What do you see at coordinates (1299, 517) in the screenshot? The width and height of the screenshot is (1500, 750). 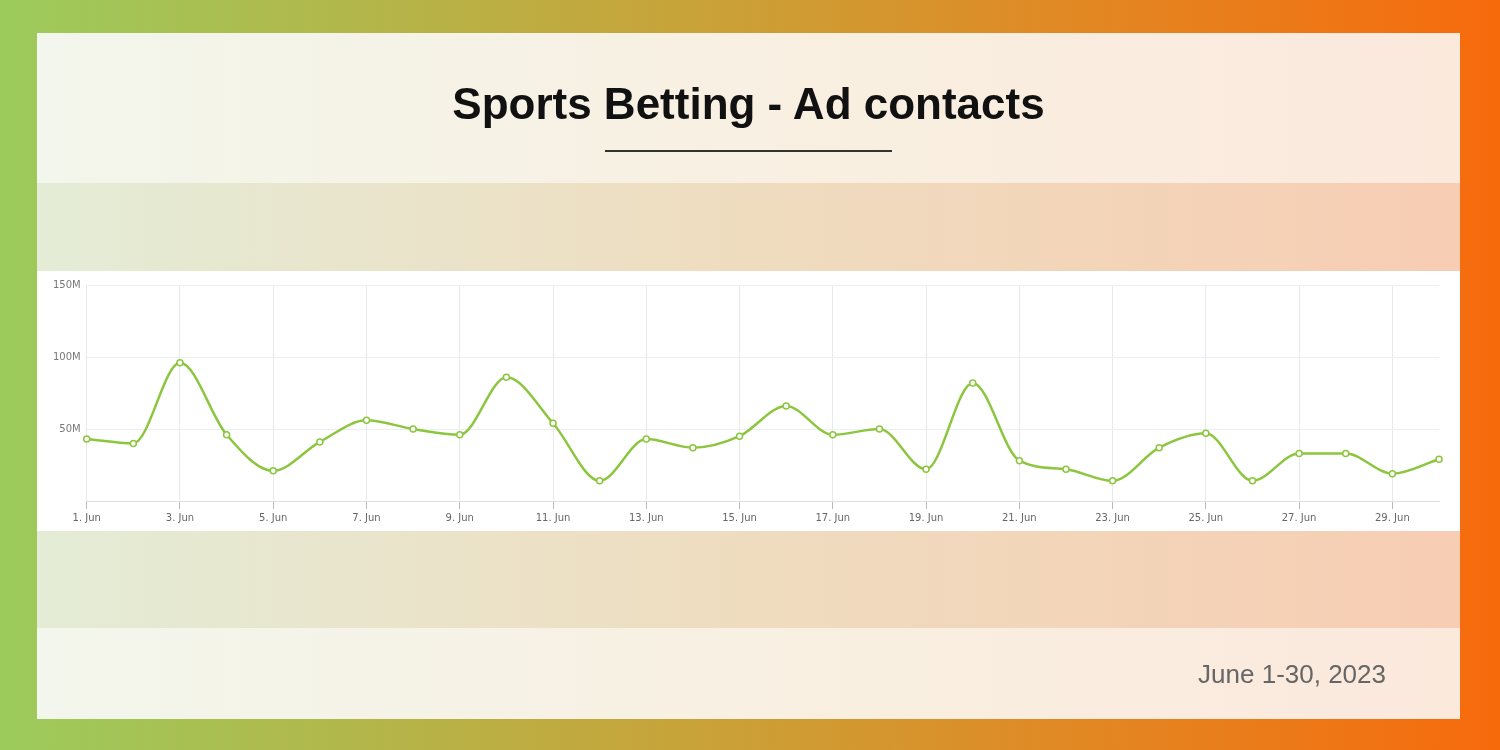 I see `x-tick-label: 27. Jun` at bounding box center [1299, 517].